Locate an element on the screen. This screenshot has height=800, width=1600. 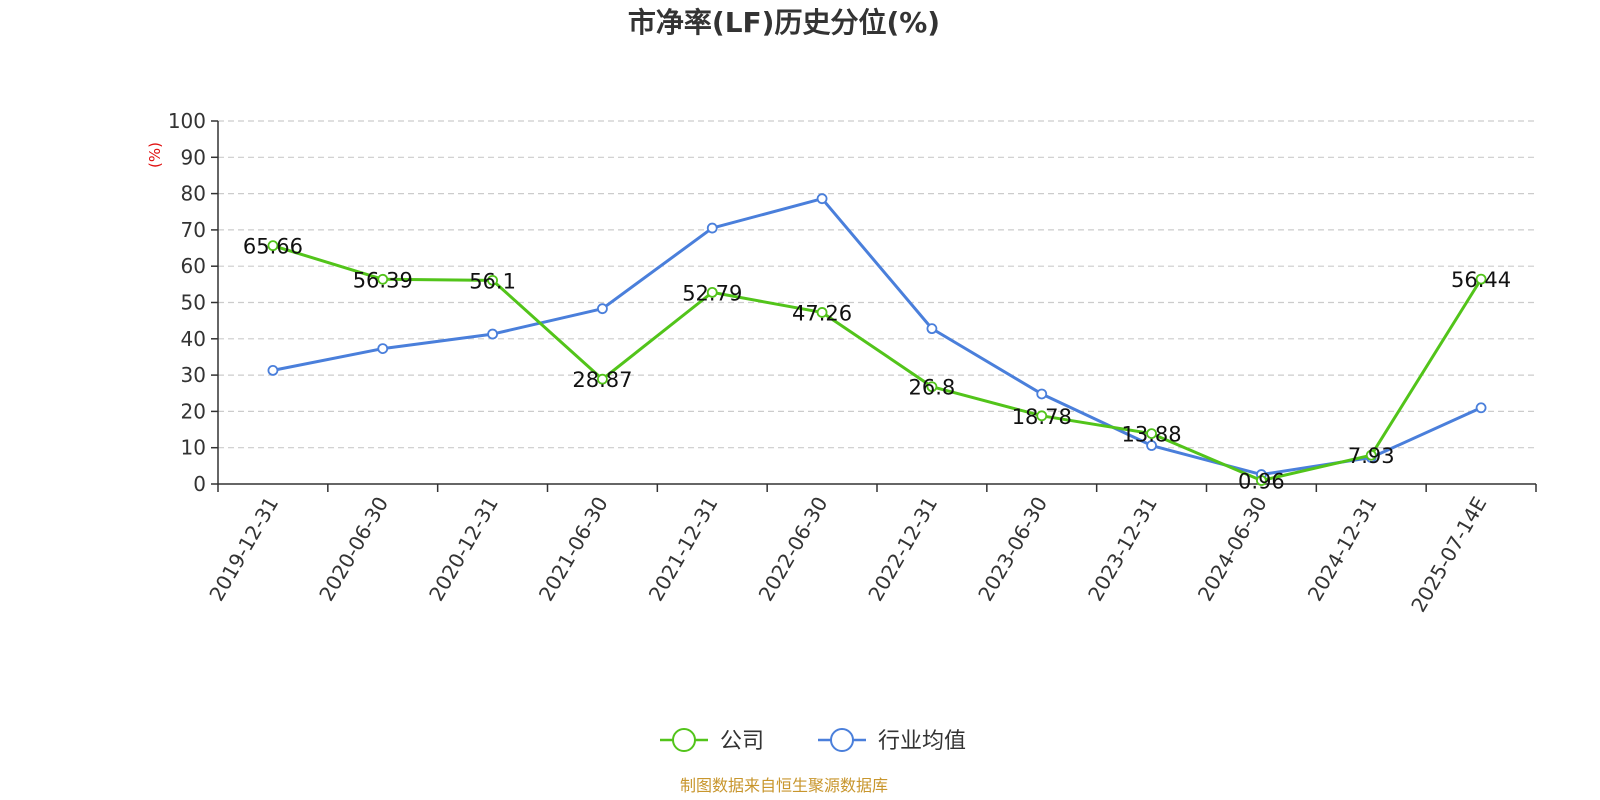
data-label: 13.88 is located at coordinates (1152, 435).